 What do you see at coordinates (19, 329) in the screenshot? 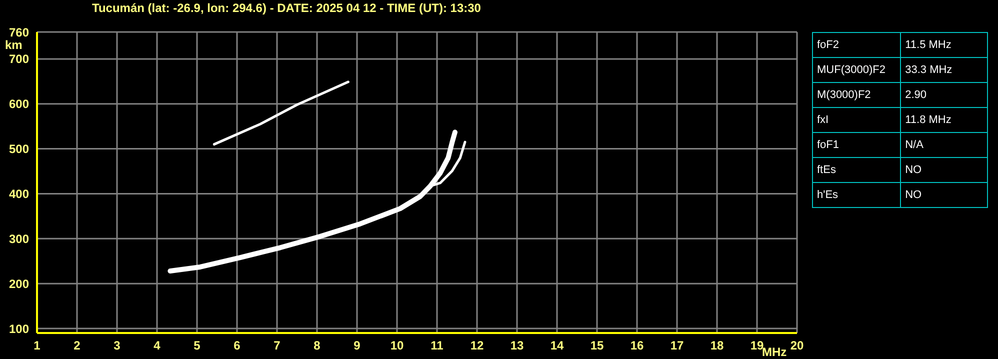
I see `y-tick-label: 100` at bounding box center [19, 329].